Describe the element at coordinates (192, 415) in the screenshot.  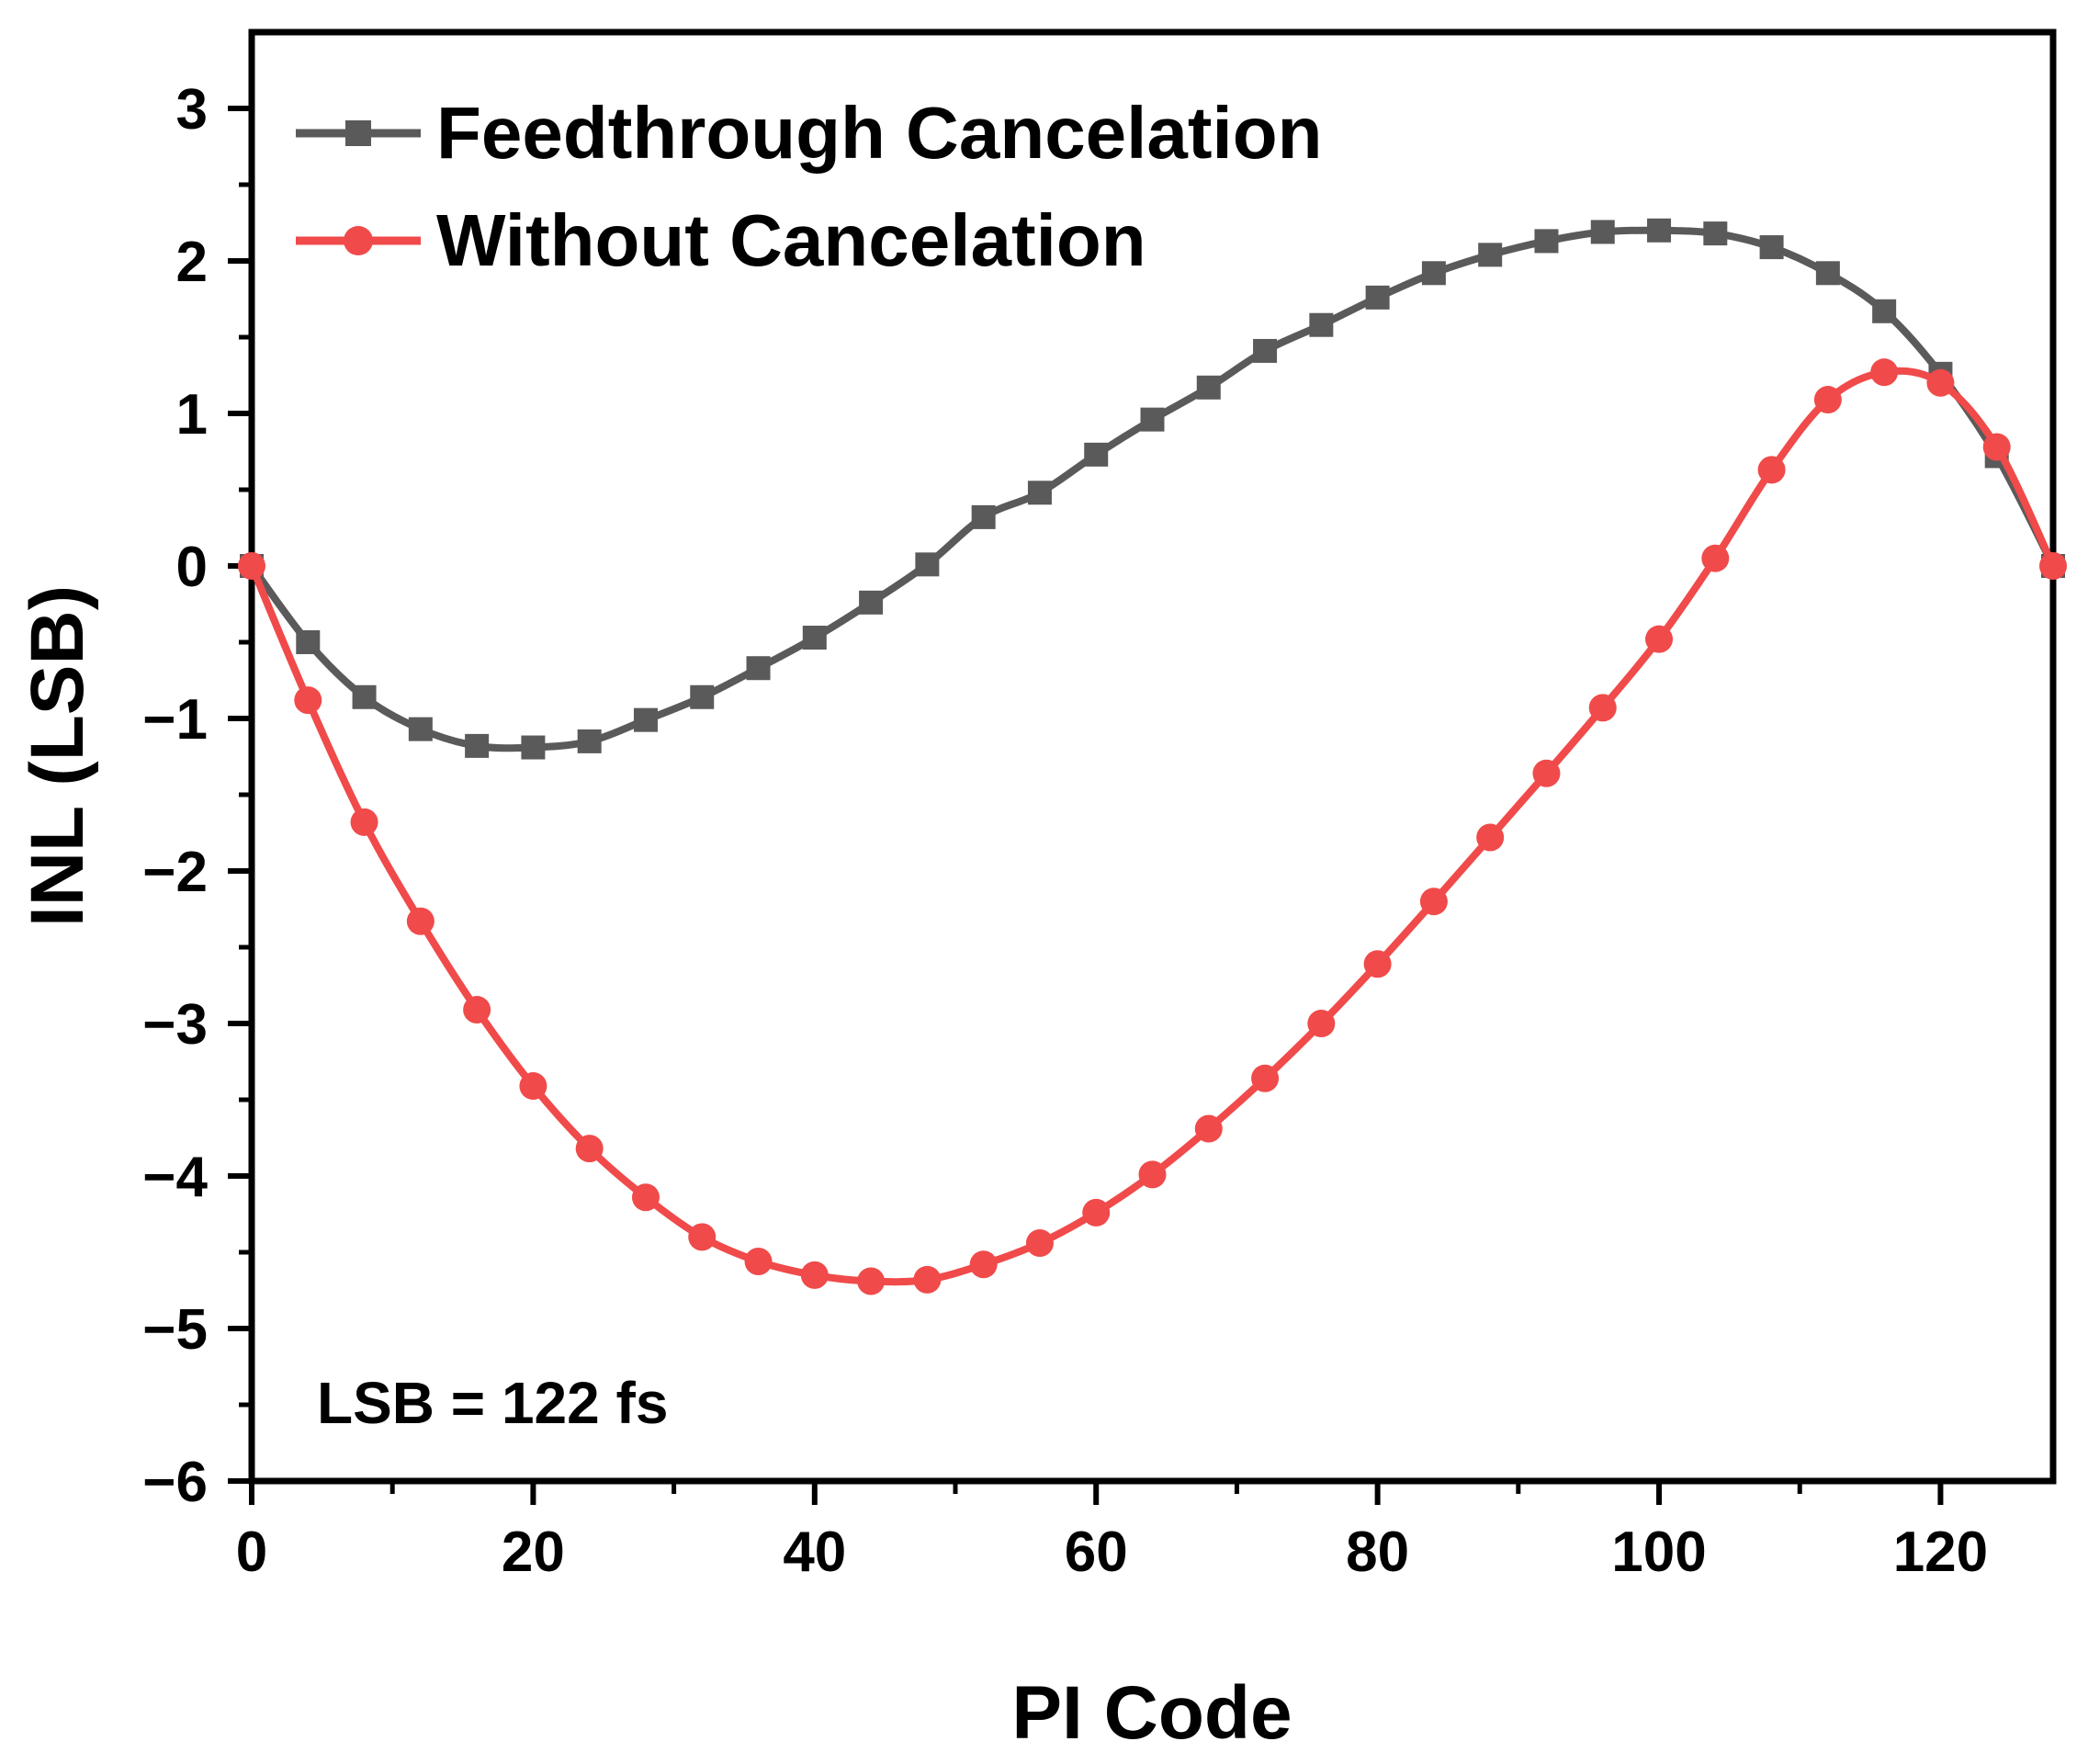
I see `y-tick-label: 1` at that location.